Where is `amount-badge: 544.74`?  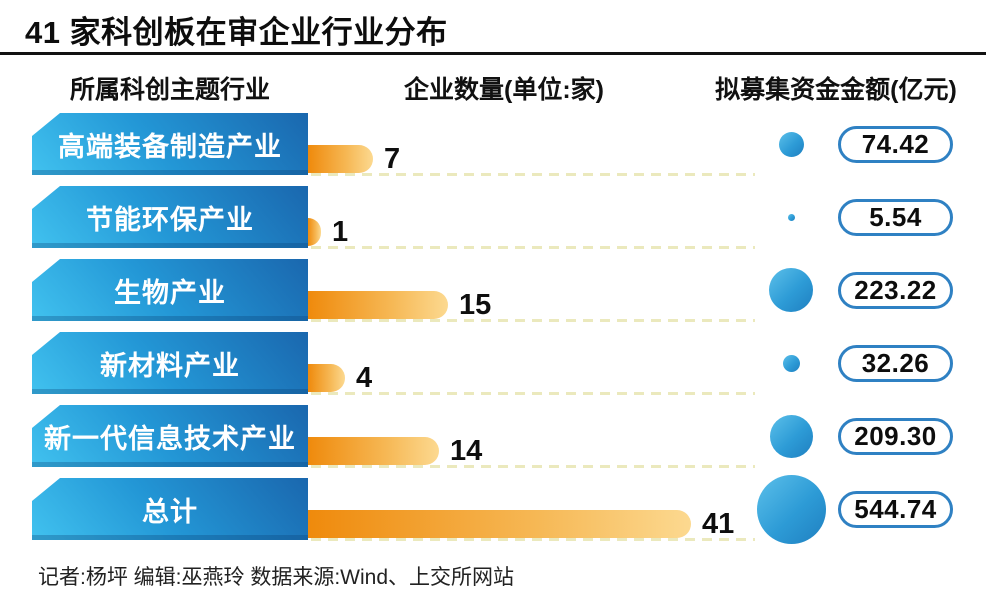 amount-badge: 544.74 is located at coordinates (895, 509).